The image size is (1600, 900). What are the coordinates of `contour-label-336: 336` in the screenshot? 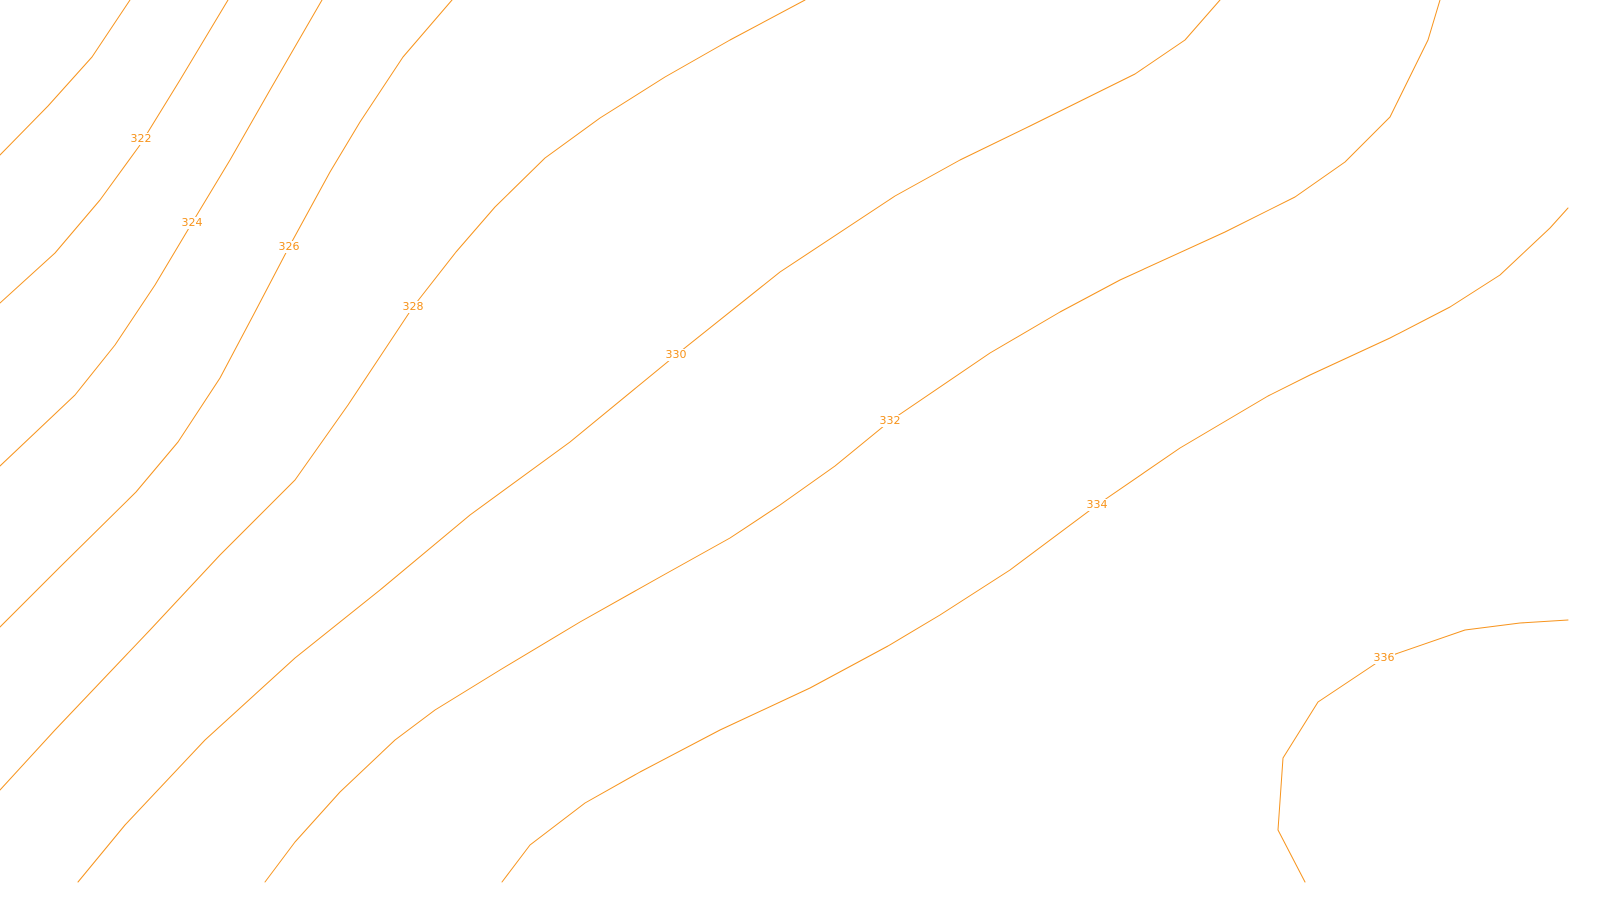 It's located at (1384, 657).